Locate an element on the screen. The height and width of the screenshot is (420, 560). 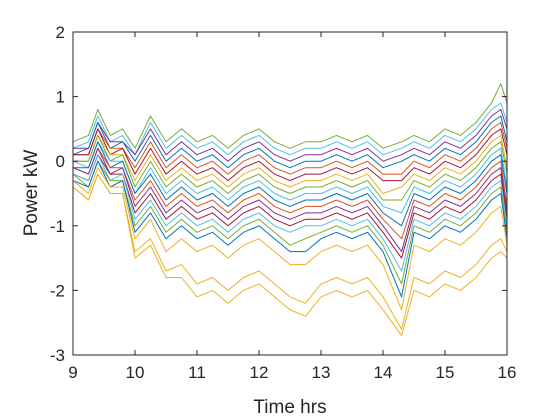
x-tick-label-13: 13 is located at coordinates (321, 372).